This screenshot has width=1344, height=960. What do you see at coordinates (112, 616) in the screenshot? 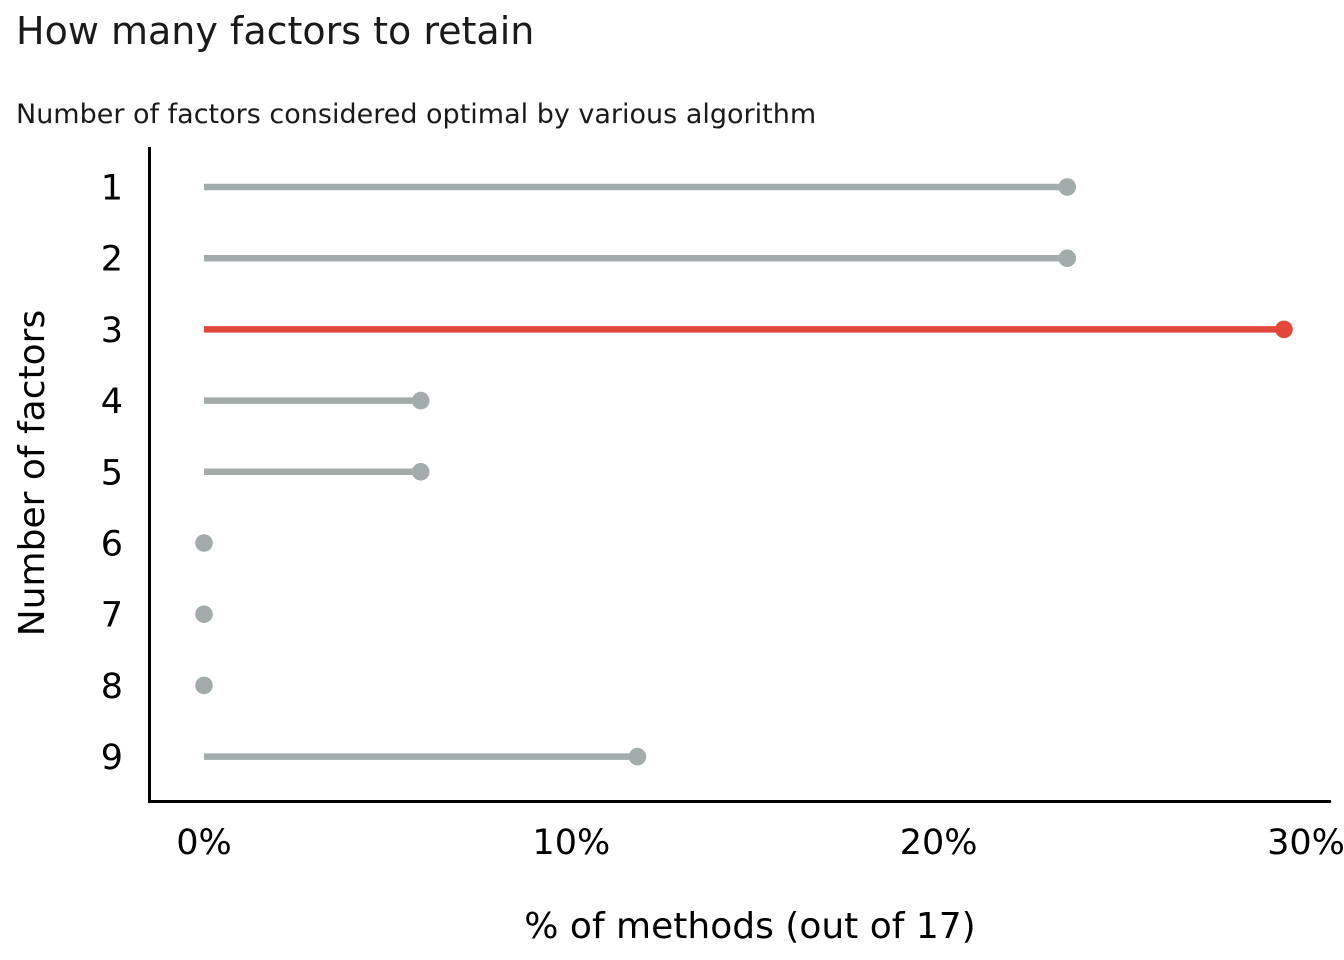
I see `y-tick-label: 7` at bounding box center [112, 616].